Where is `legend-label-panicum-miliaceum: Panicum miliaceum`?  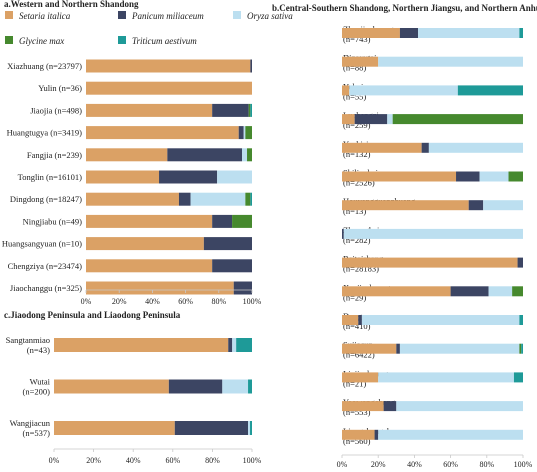 legend-label-panicum-miliaceum: Panicum miliaceum is located at coordinates (167, 16).